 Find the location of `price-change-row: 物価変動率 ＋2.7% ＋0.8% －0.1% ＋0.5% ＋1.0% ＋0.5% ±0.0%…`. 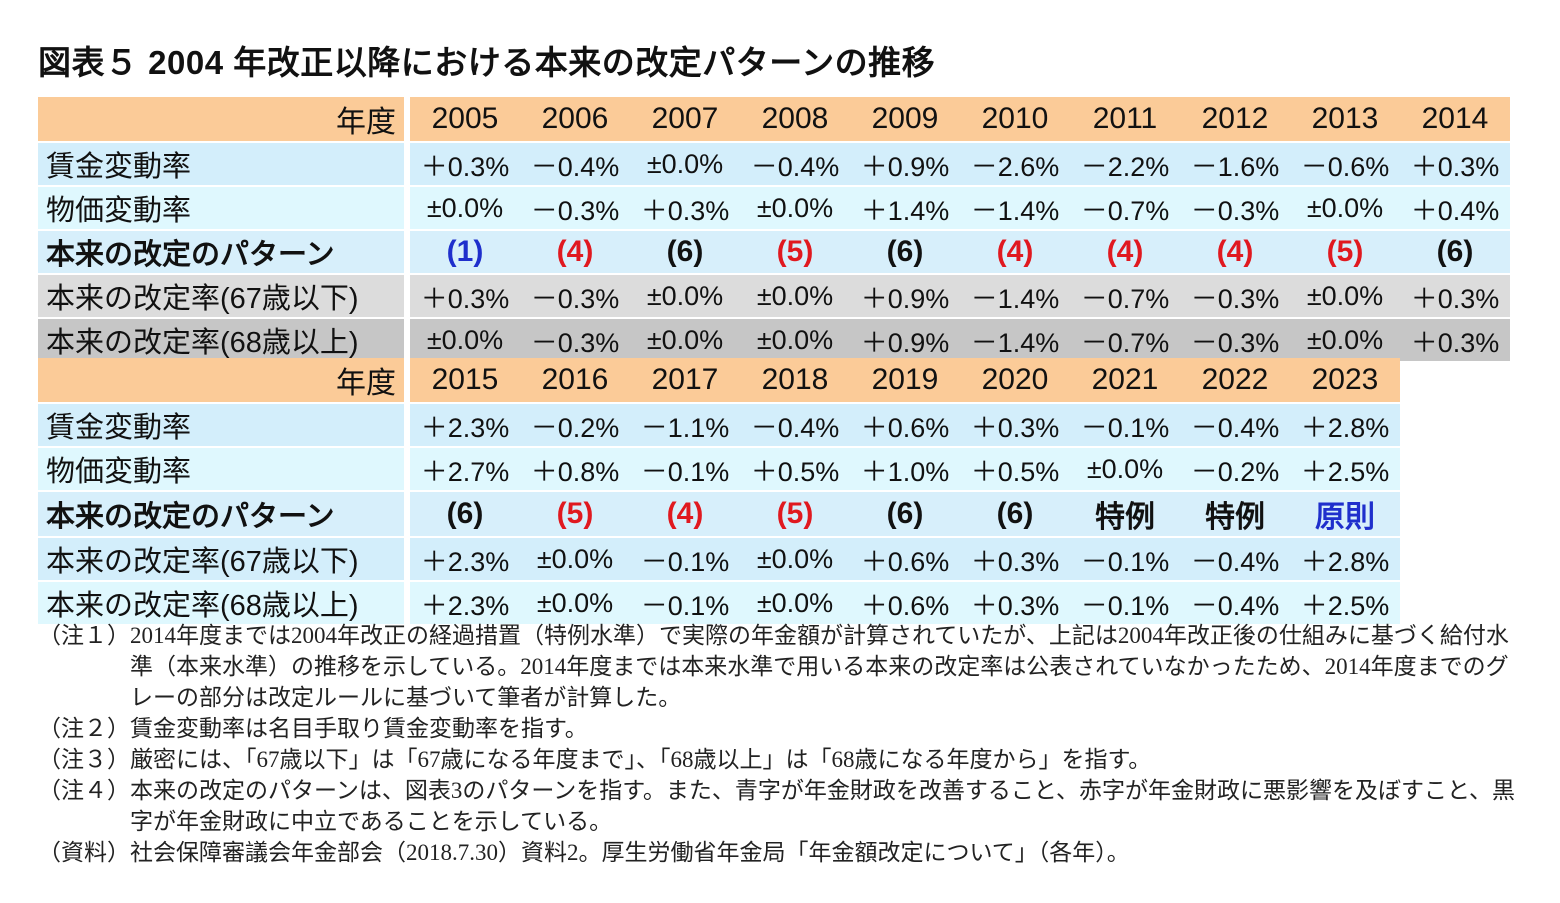

price-change-row: 物価変動率 ＋2.7% ＋0.8% －0.1% ＋0.5% ＋1.0% ＋0.5% ±0.0%… is located at coordinates (719, 470).